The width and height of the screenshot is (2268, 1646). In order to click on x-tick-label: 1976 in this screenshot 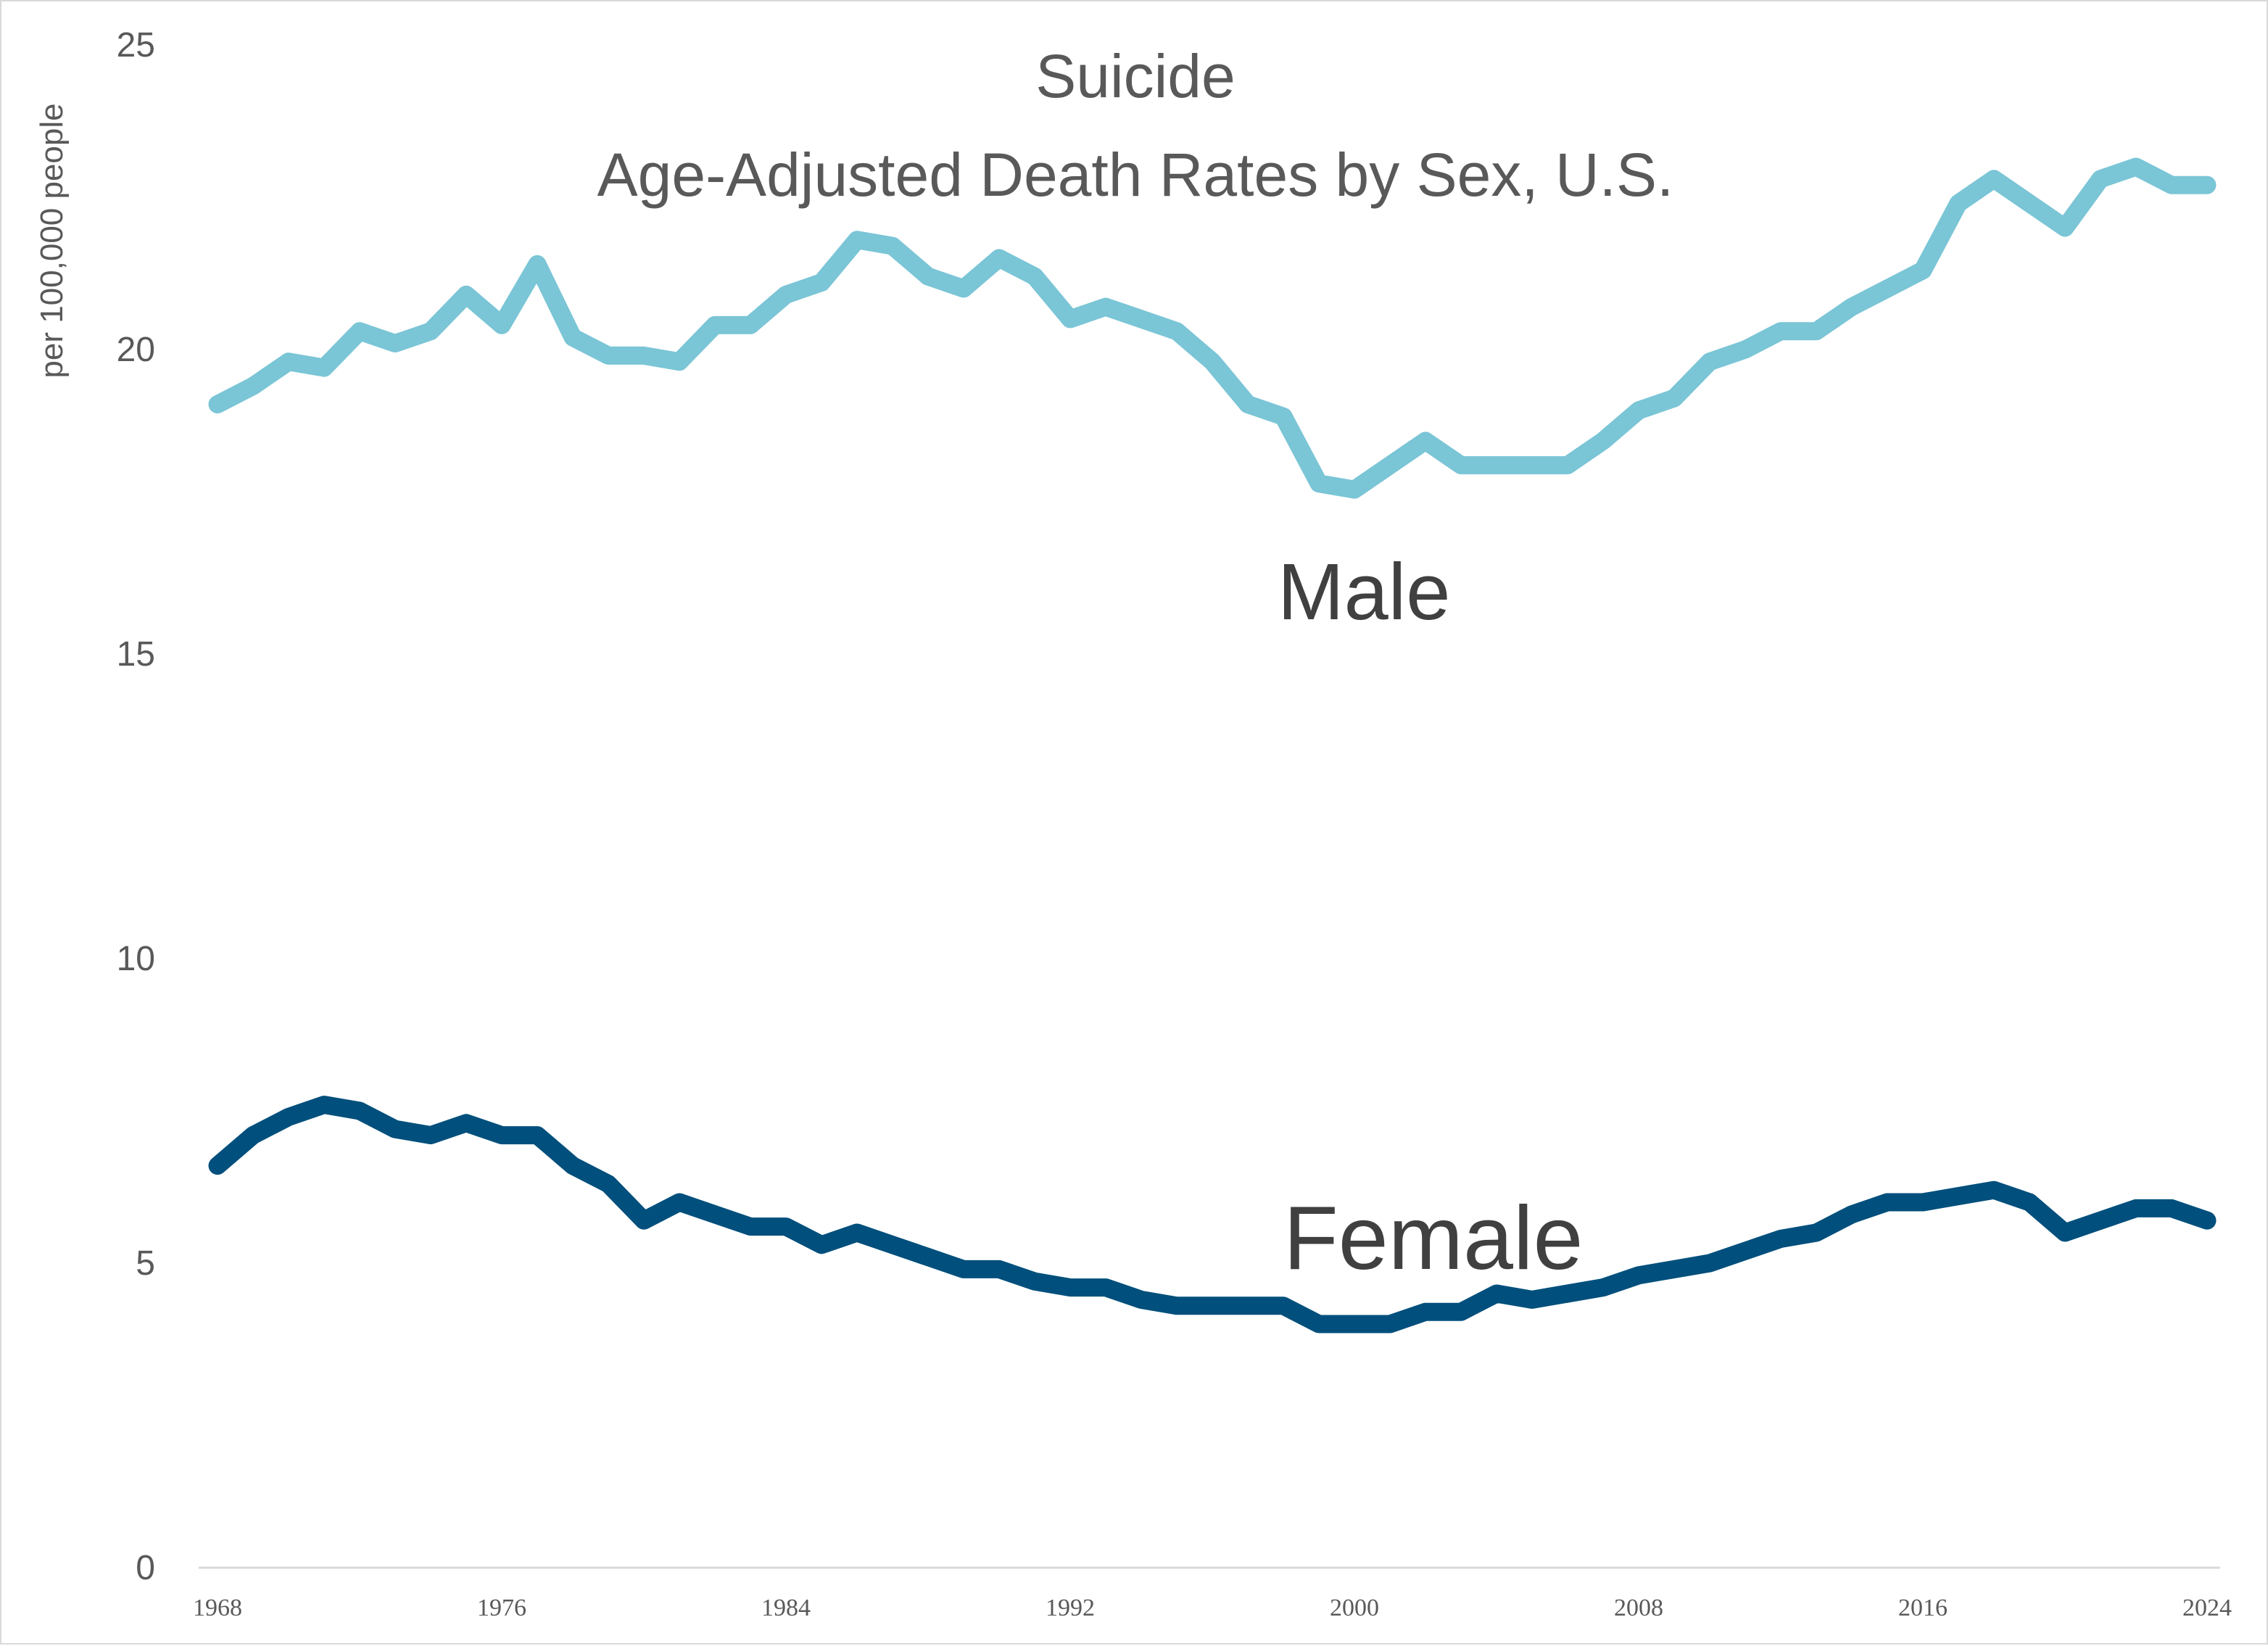, I will do `click(501, 1608)`.